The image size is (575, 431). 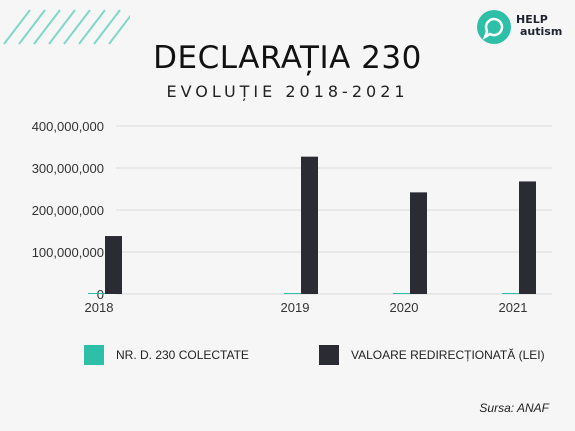 I want to click on x-tick-label: 2019, so click(x=295, y=307).